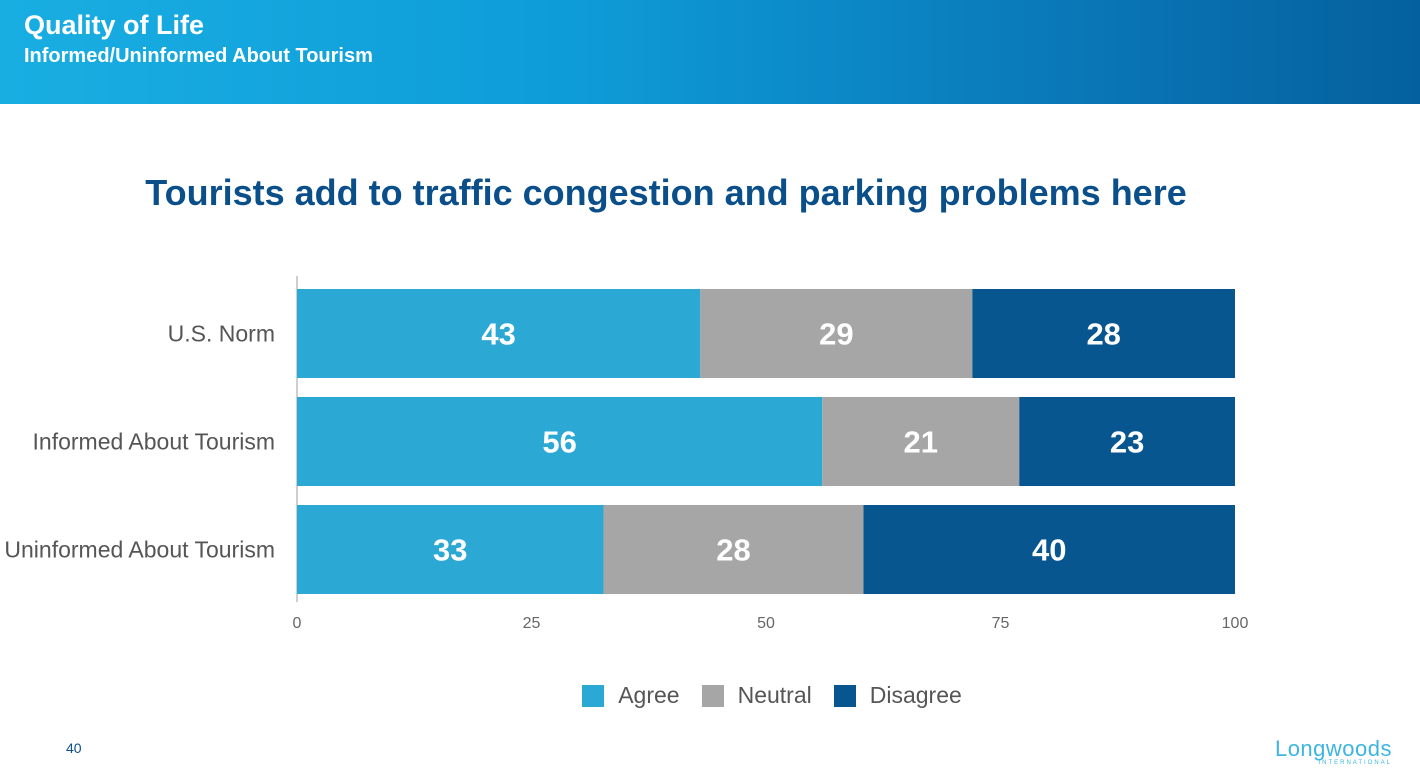 This screenshot has height=784, width=1420. I want to click on legend-label: Neutral, so click(774, 695).